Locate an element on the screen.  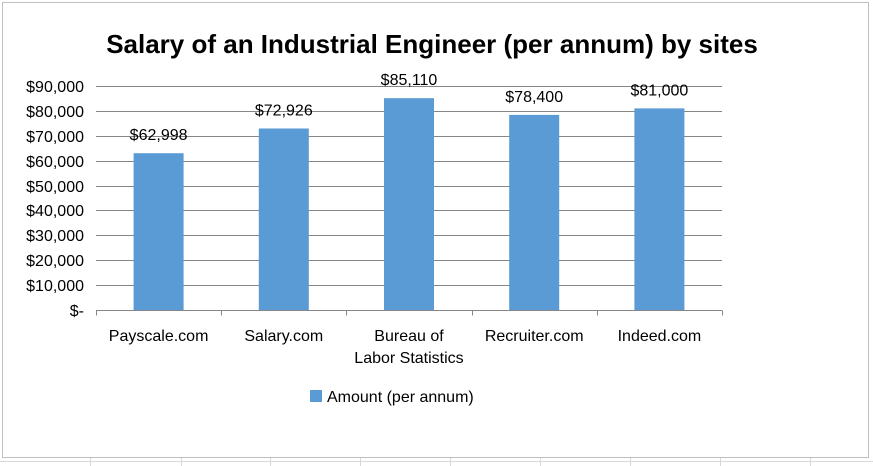
category-label: Indeed.com is located at coordinates (660, 336).